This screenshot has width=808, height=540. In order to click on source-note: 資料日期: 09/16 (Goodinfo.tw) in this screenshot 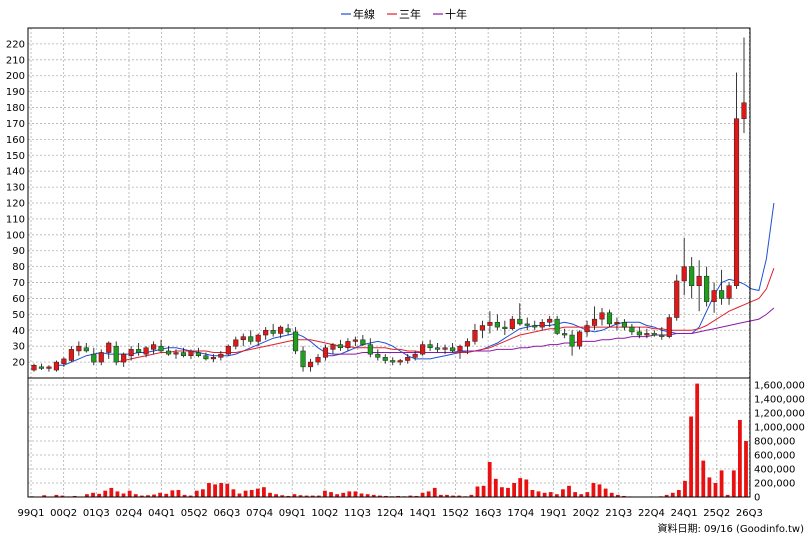, I will do `click(730, 528)`.